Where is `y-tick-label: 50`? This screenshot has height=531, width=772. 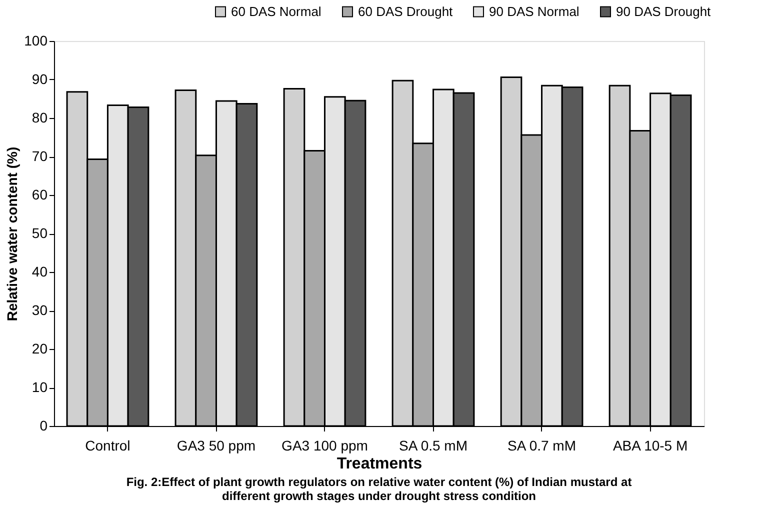 y-tick-label: 50 is located at coordinates (40, 233).